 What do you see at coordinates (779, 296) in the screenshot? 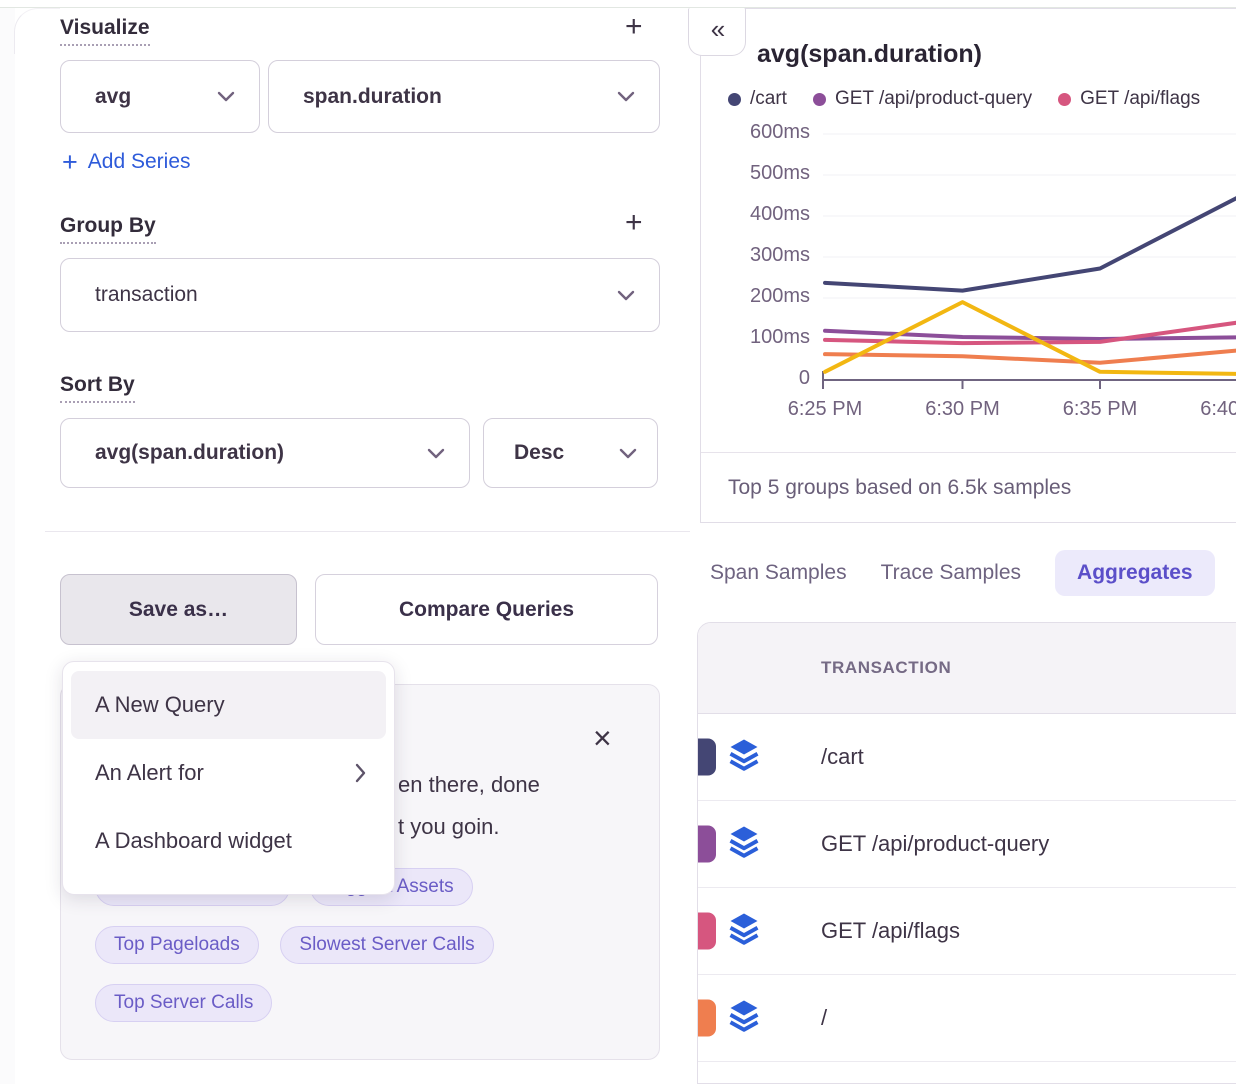
I see `y-axis-tick-label: 200ms` at bounding box center [779, 296].